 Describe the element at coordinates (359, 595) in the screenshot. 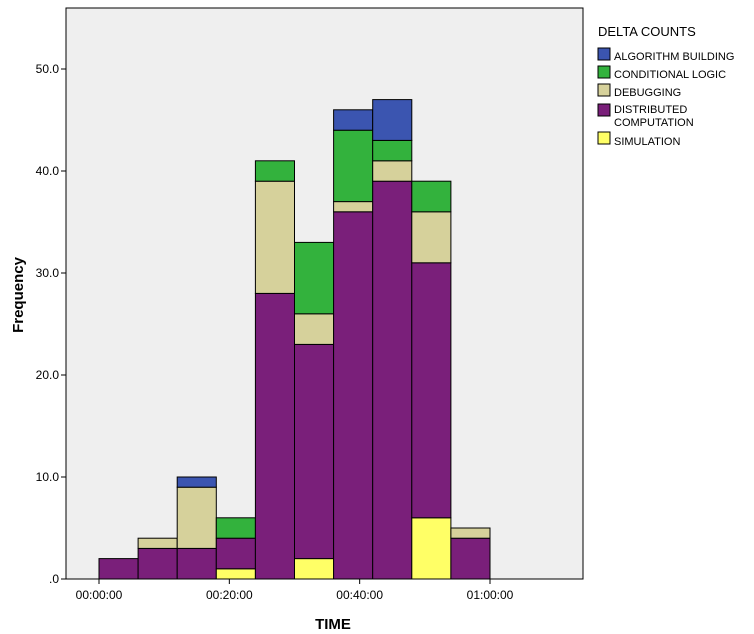

I see `x-tick-label: 00:40:00` at that location.